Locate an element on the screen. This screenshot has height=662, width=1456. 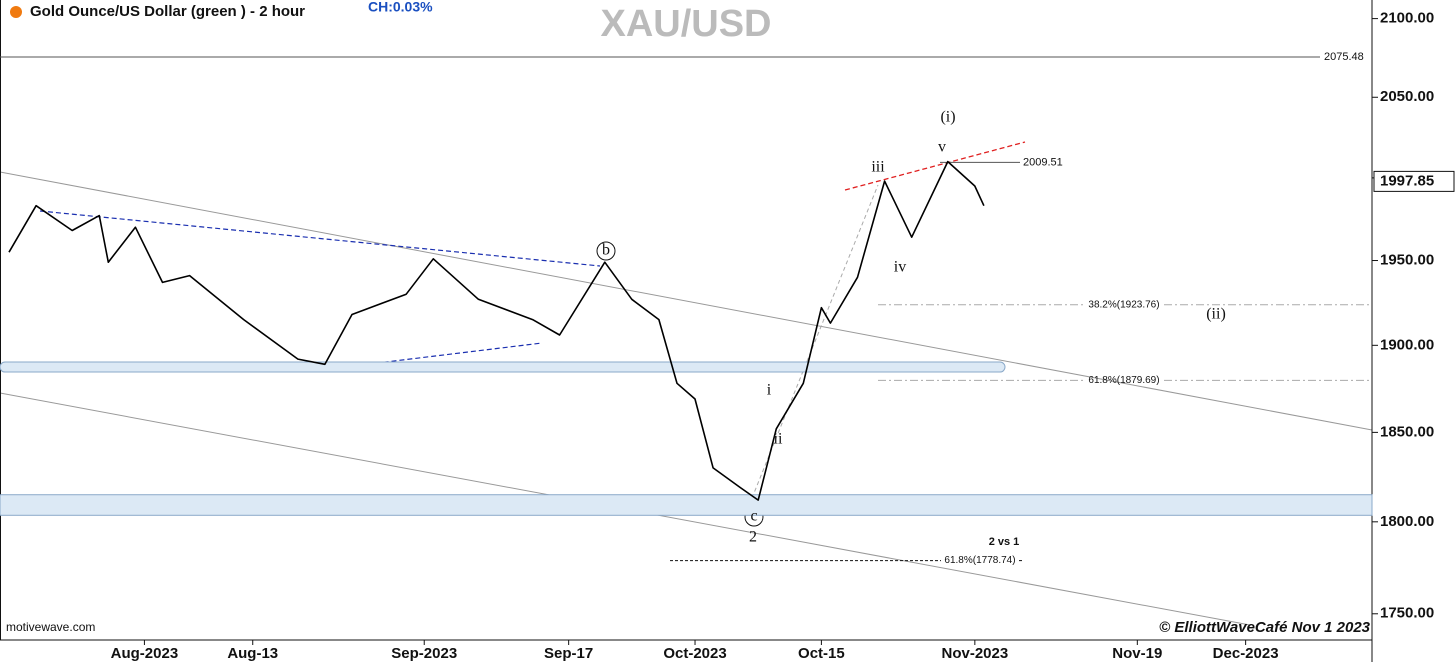
instrument: Gold Ounce/US Dollar (green ) - 2 hour is located at coordinates (167, 11).